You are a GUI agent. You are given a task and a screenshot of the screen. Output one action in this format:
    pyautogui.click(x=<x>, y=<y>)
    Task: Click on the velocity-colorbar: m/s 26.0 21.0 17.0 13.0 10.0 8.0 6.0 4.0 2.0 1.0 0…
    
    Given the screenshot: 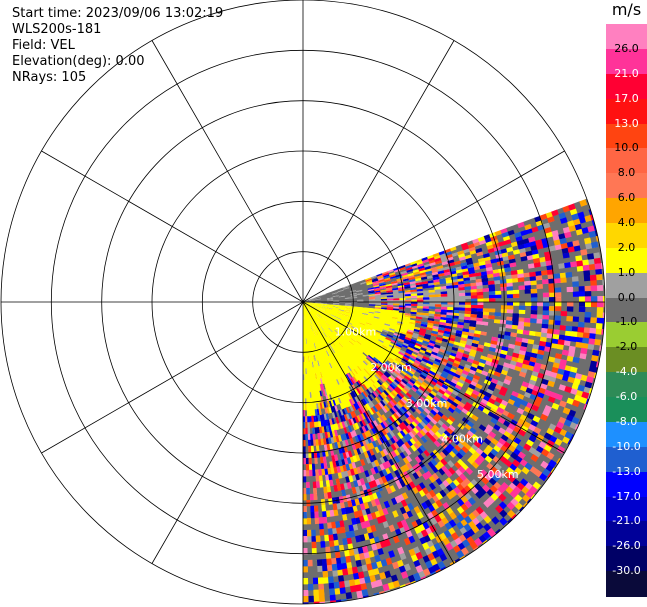 What is the action you would take?
    pyautogui.click(x=626, y=303)
    